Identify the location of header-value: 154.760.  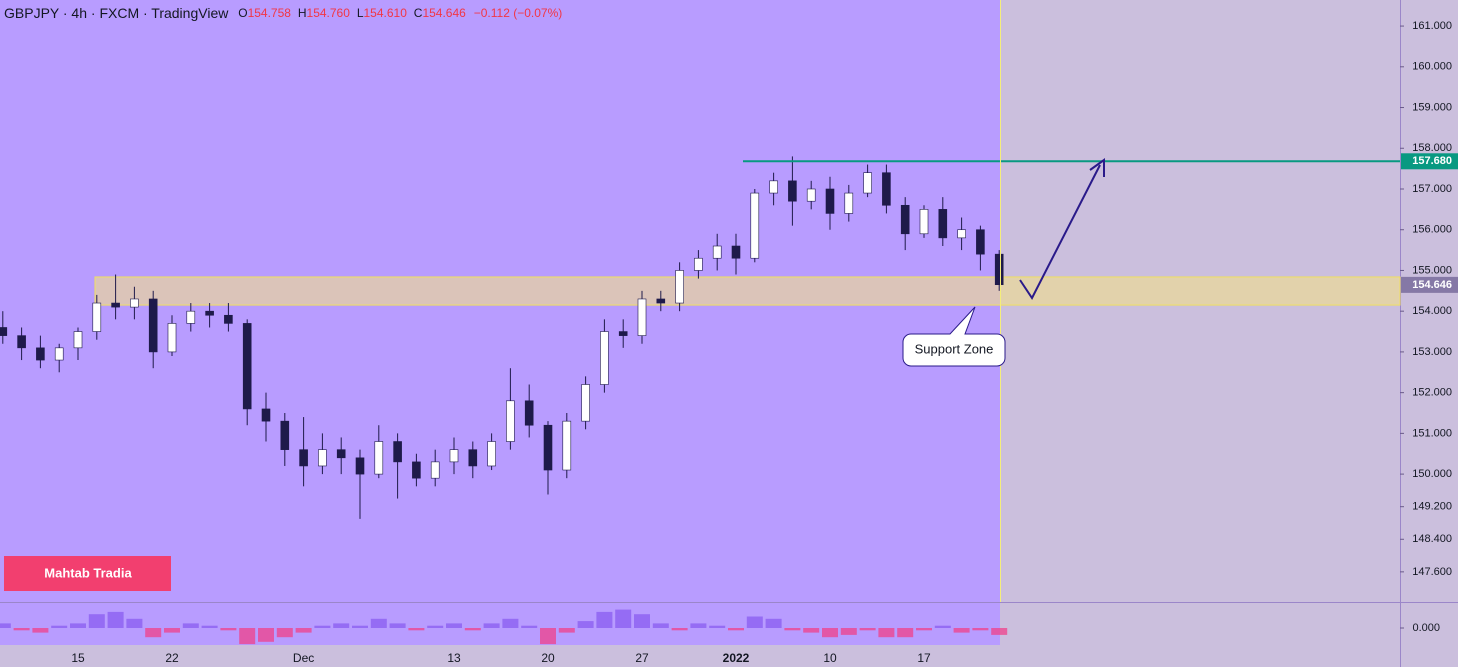
(329, 13).